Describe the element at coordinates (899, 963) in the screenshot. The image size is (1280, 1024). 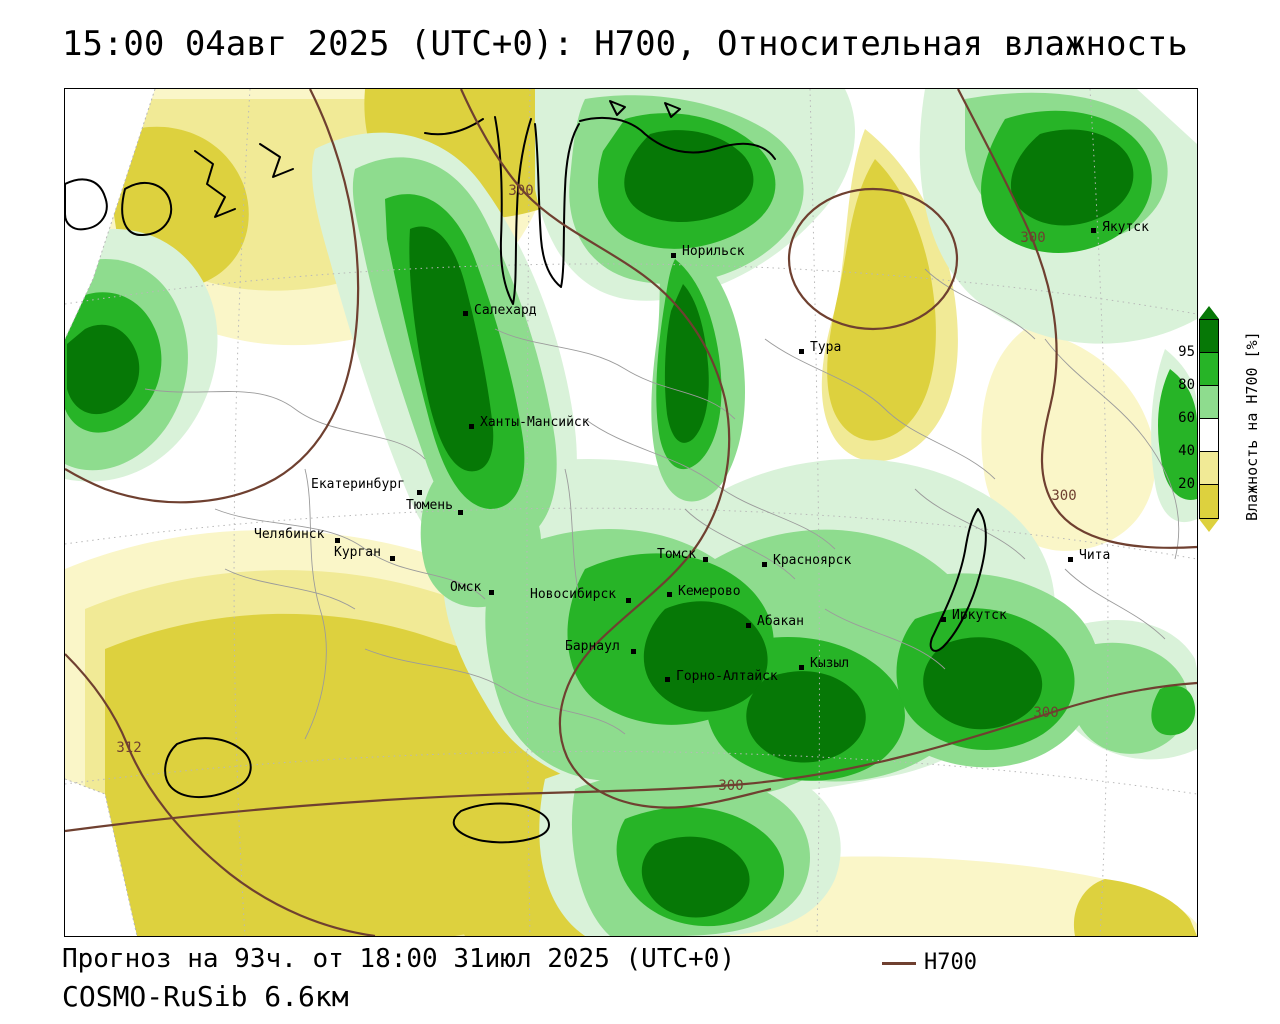
I see `h700-line-swatch` at that location.